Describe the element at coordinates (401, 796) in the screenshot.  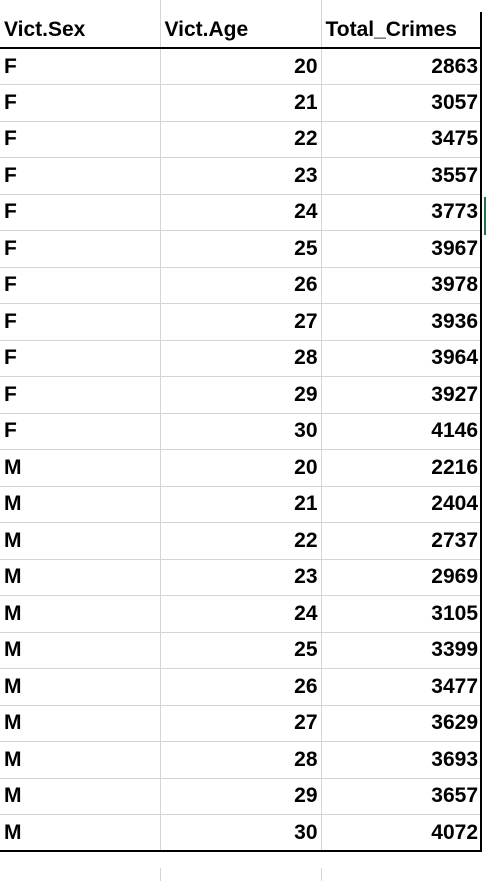
I see `cell-total-crimes: 3657` at that location.